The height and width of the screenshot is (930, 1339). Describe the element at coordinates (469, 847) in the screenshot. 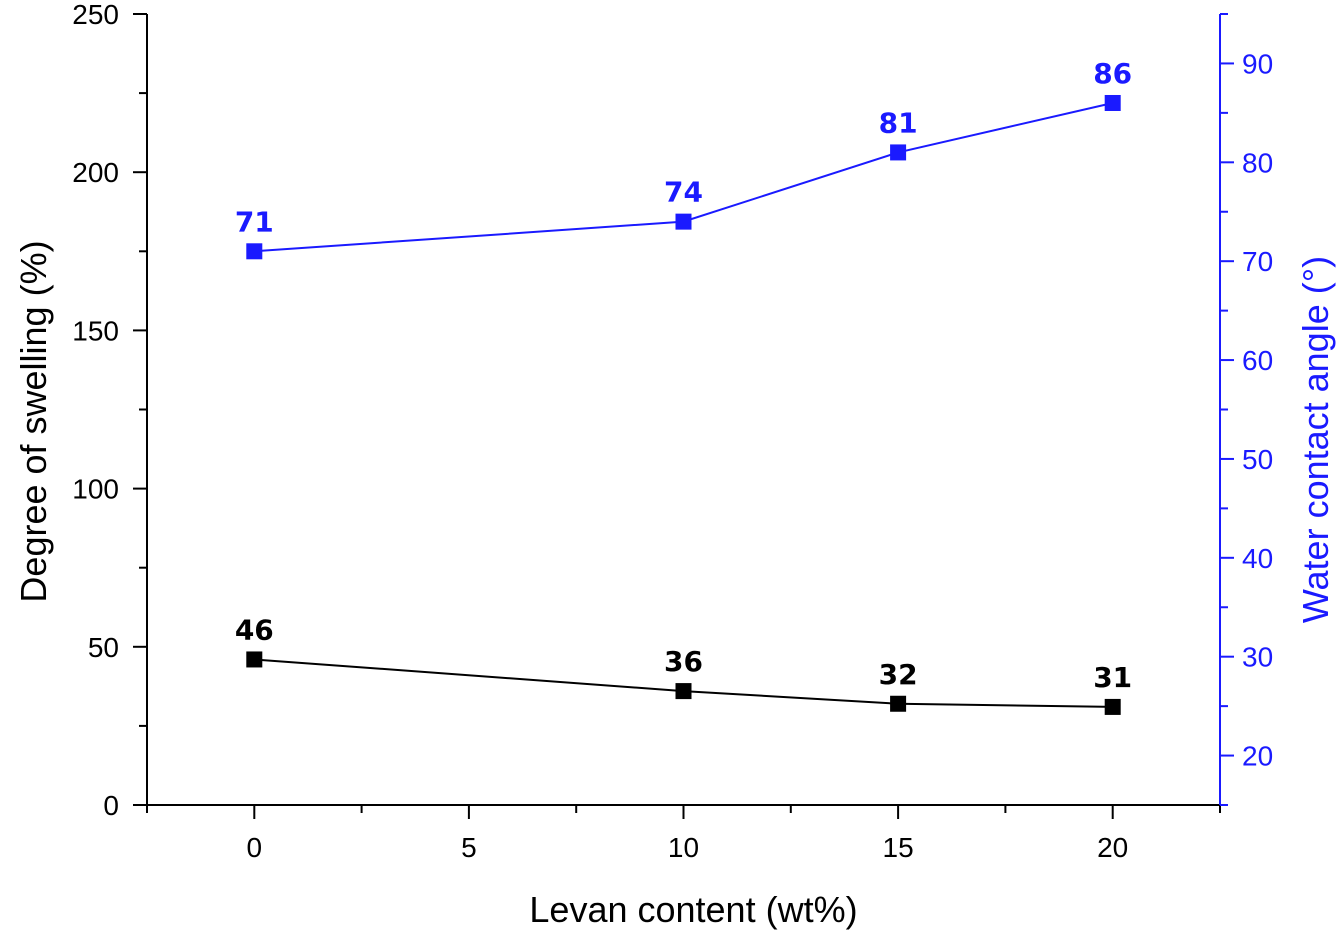

I see `x-tick-label: 5` at that location.